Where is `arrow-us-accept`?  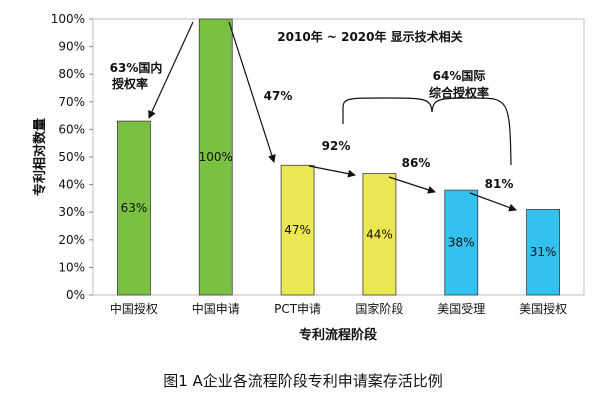
arrow-us-accept is located at coordinates (412, 185).